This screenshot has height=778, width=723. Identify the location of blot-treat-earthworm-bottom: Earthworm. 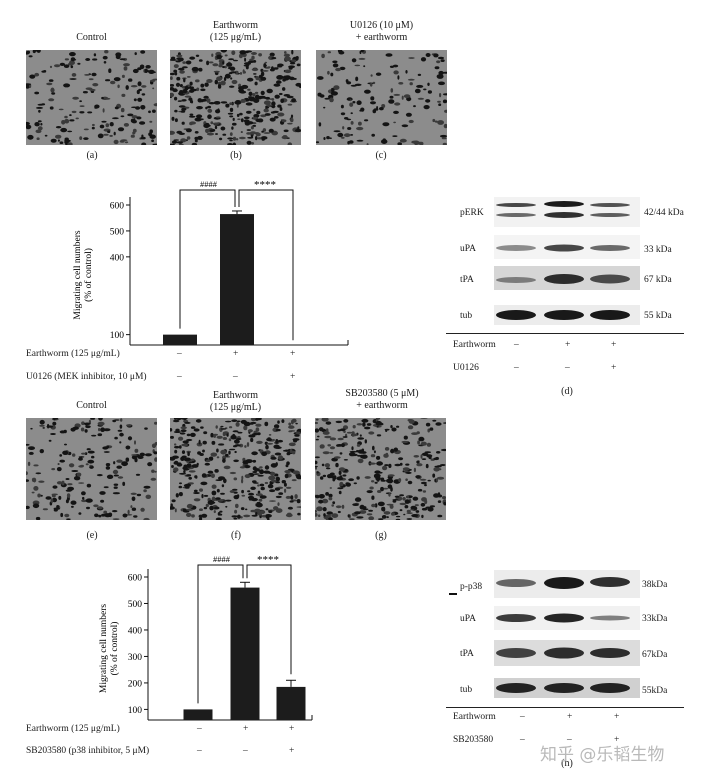
(474, 717).